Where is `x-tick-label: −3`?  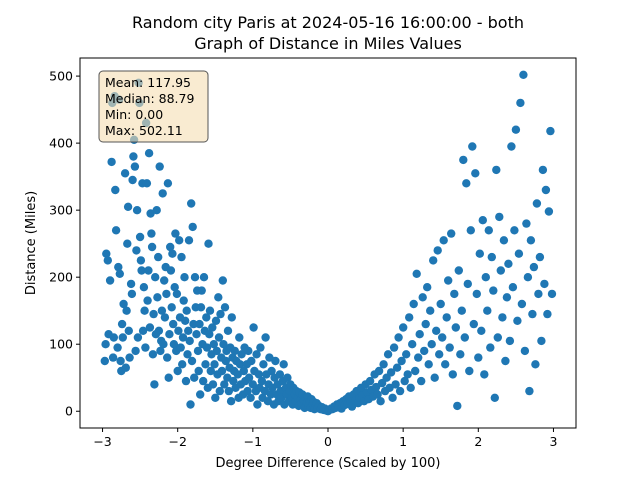
x-tick-label: −3 is located at coordinates (102, 441).